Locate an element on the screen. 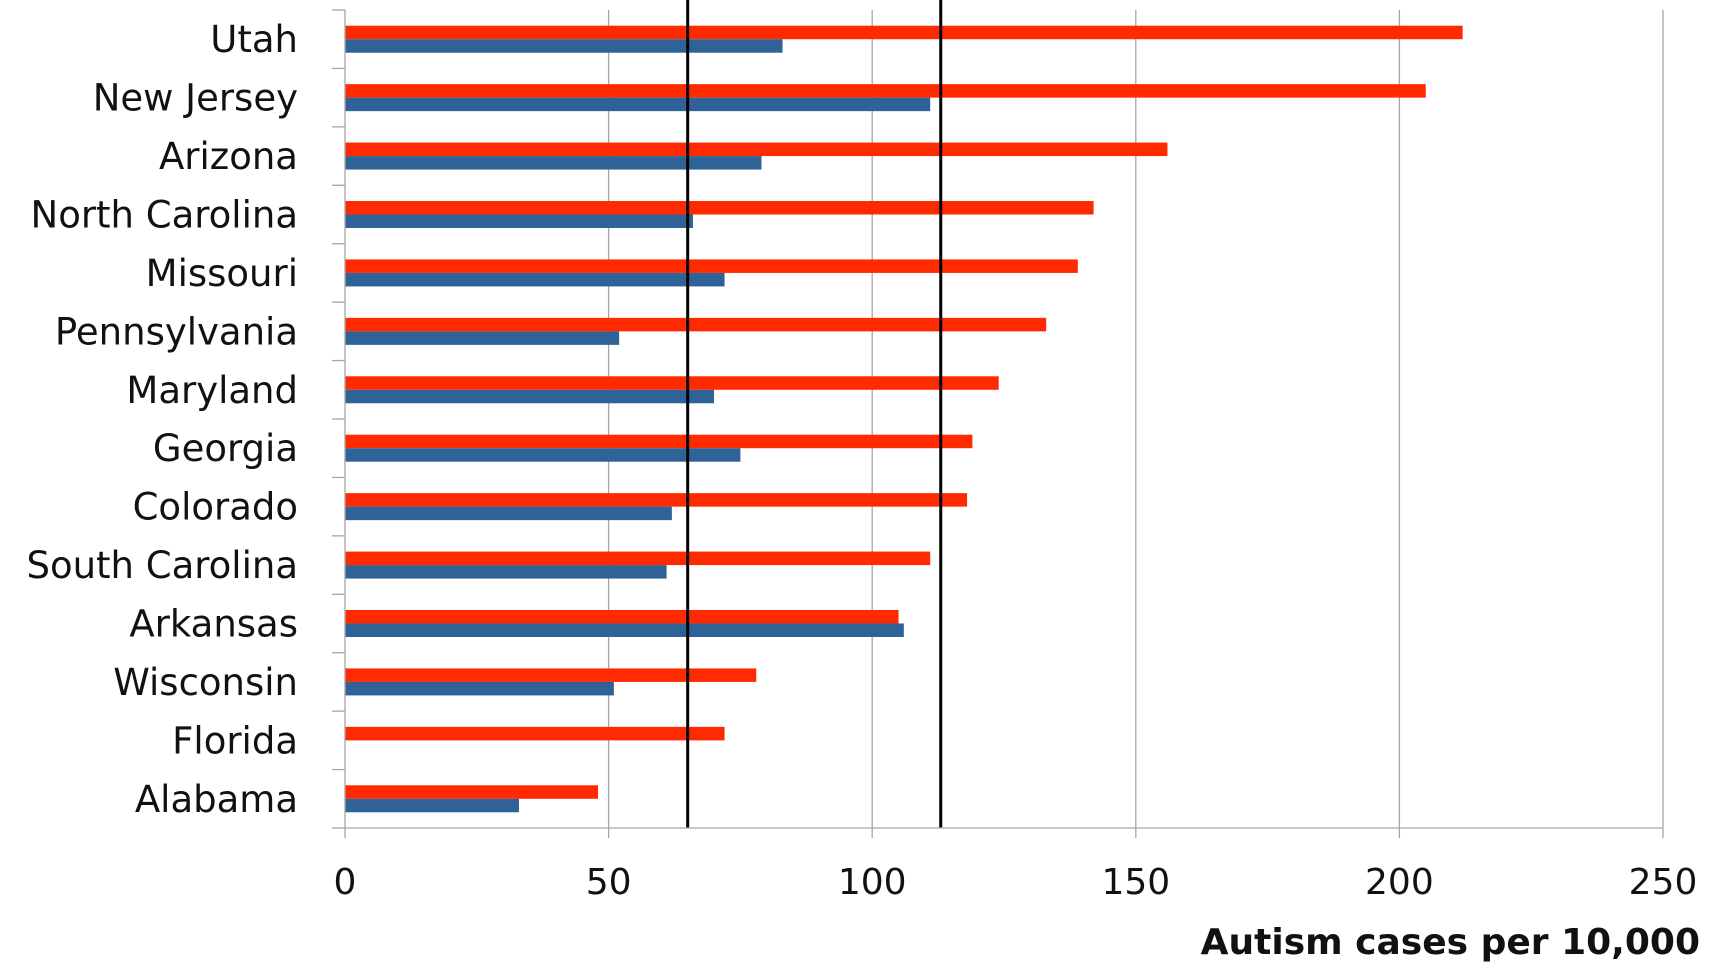  category-label: Alabama is located at coordinates (216, 799).